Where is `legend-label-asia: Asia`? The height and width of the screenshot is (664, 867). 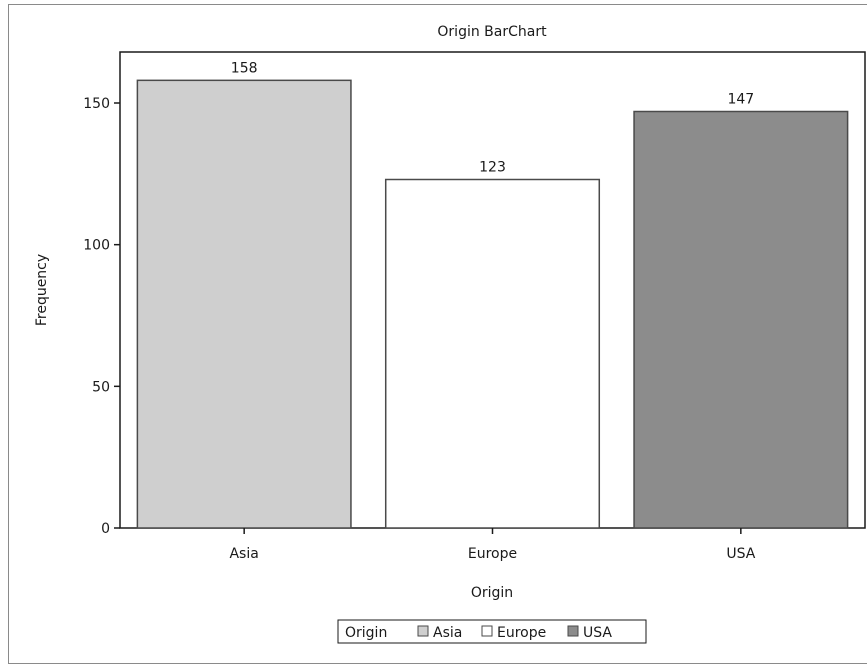
legend-label-asia: Asia is located at coordinates (447, 633).